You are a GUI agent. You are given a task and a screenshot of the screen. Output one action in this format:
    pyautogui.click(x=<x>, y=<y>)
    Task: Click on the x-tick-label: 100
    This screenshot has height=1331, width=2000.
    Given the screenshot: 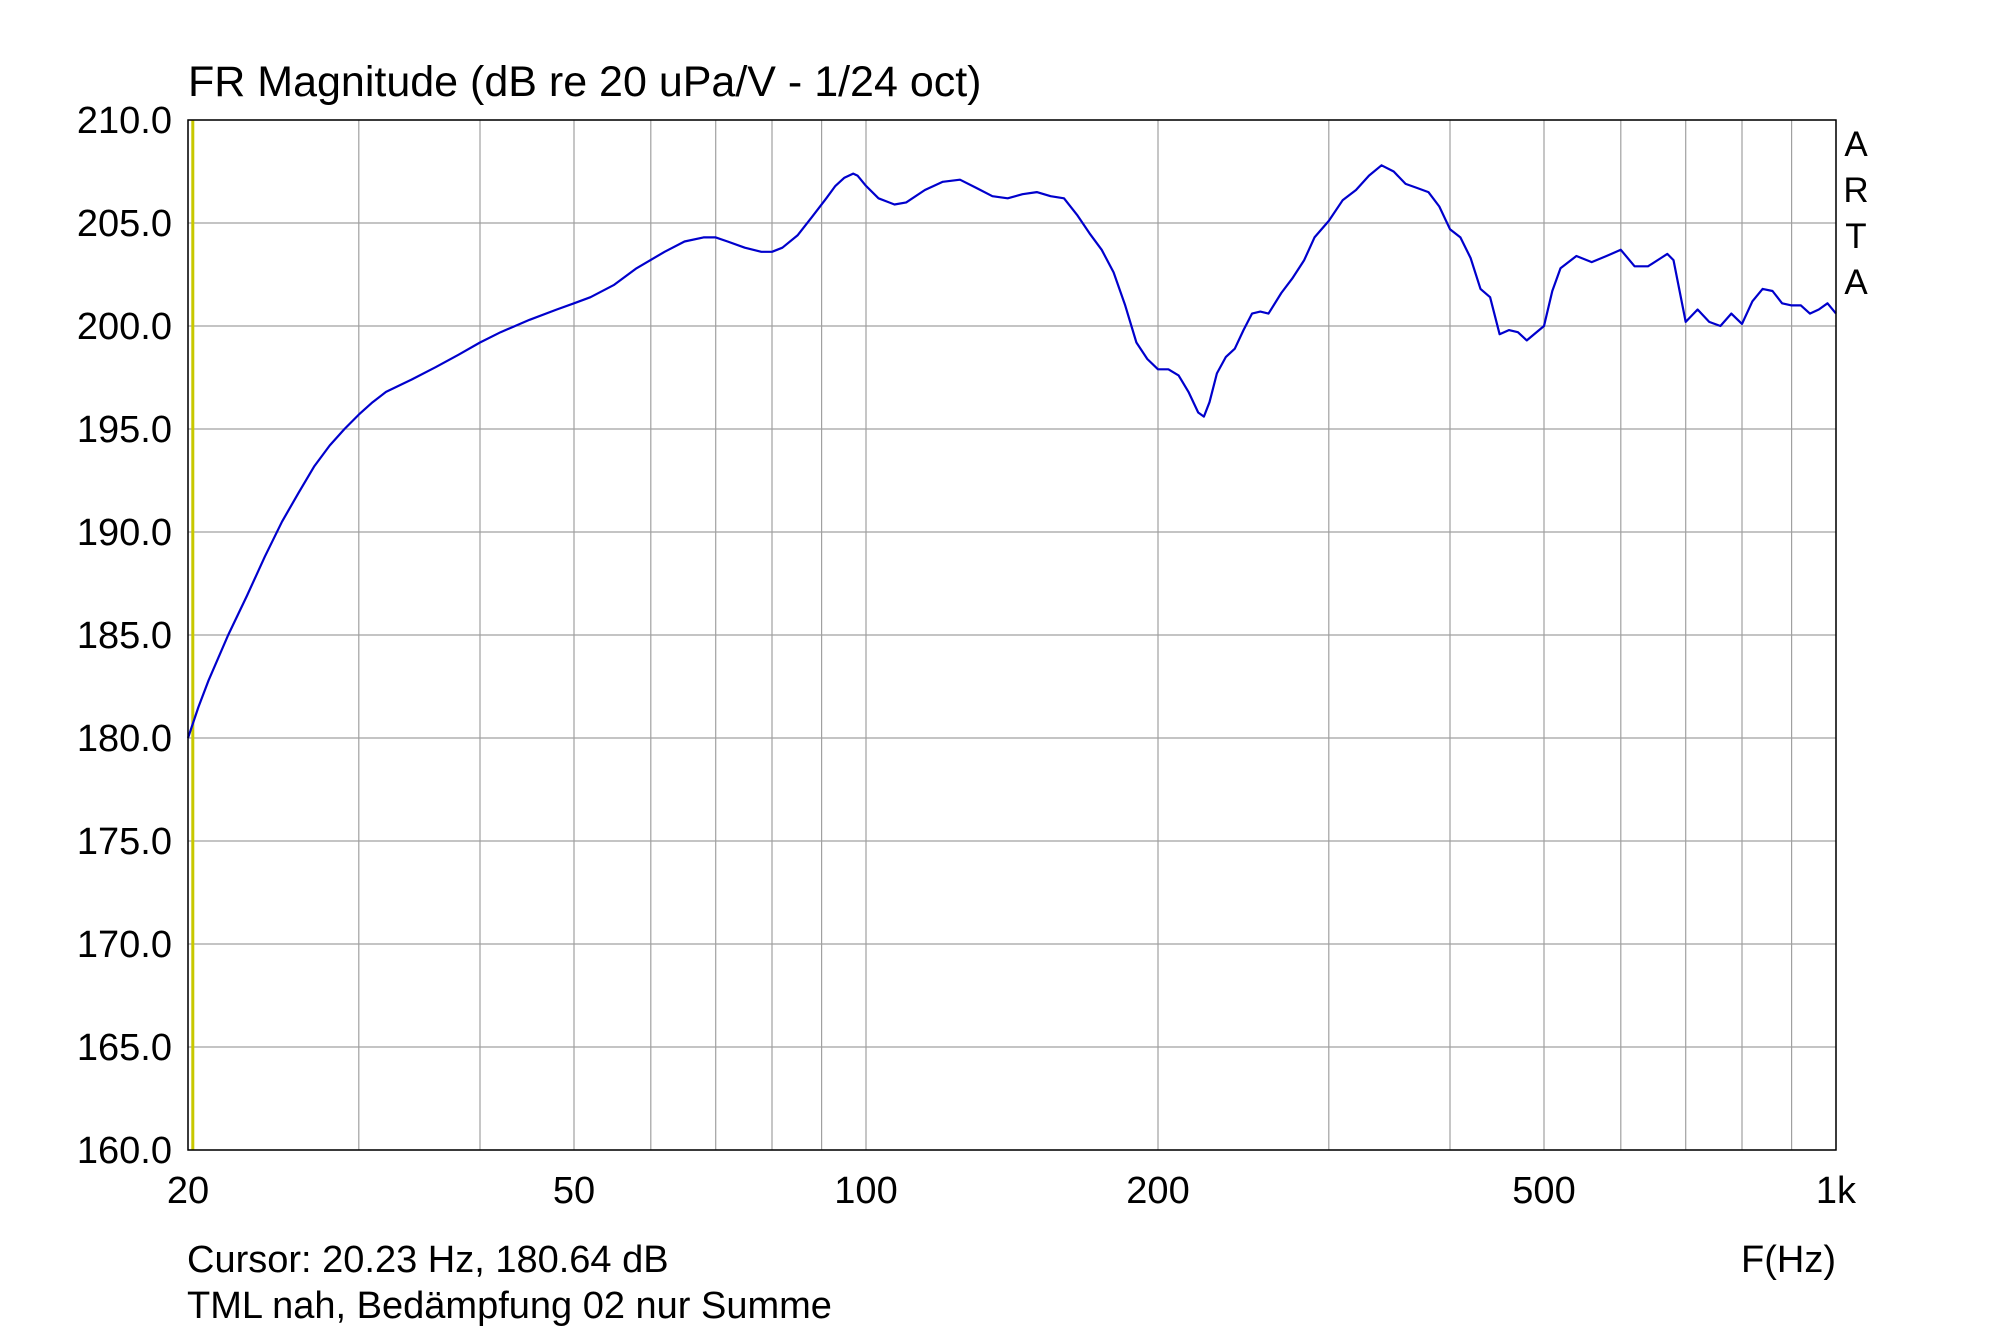 What is the action you would take?
    pyautogui.click(x=865, y=1191)
    